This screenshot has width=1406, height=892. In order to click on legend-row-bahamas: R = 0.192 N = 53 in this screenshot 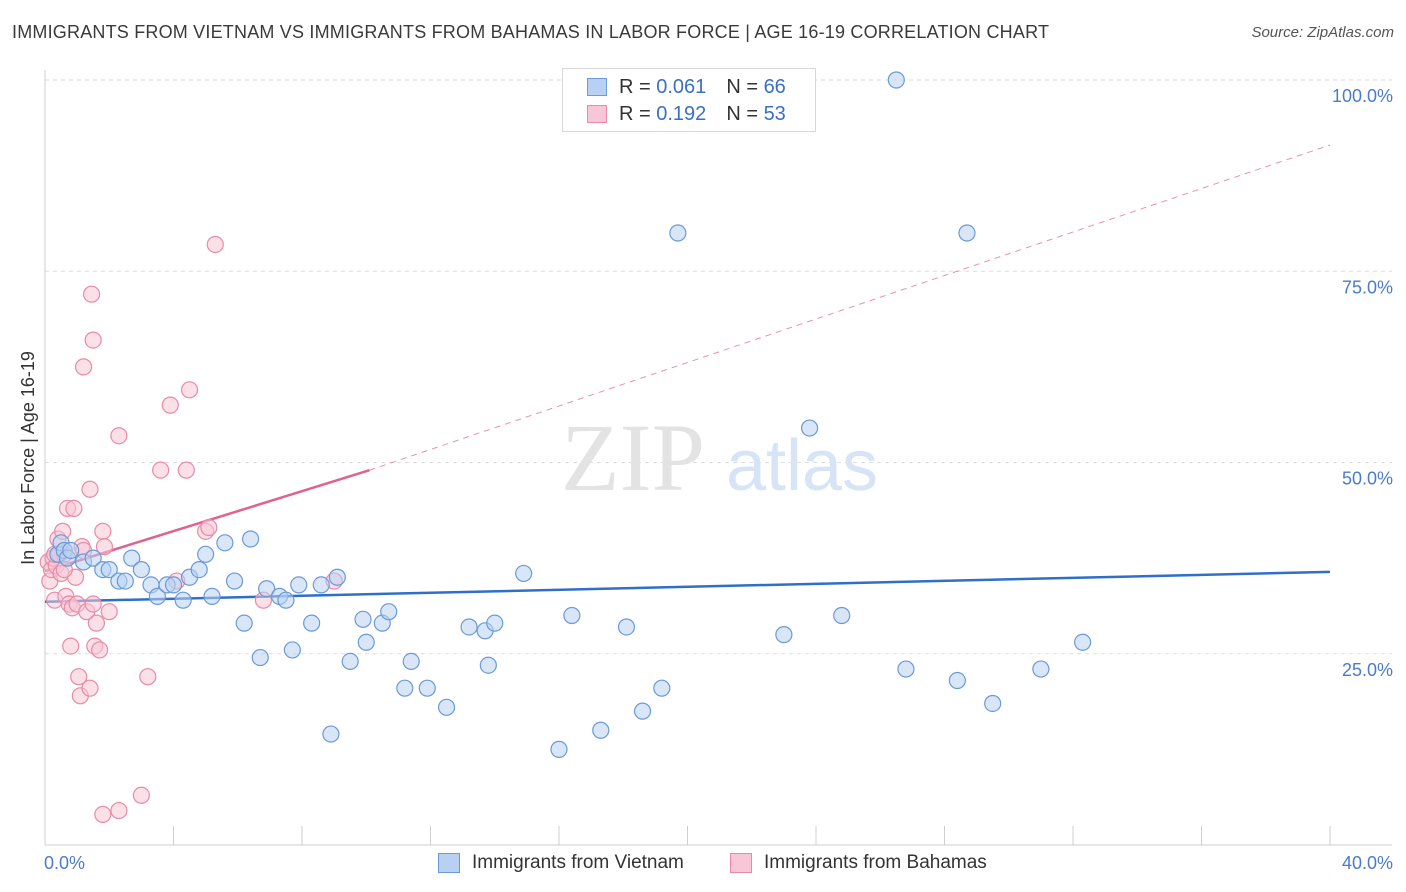, I will do `click(686, 114)`.